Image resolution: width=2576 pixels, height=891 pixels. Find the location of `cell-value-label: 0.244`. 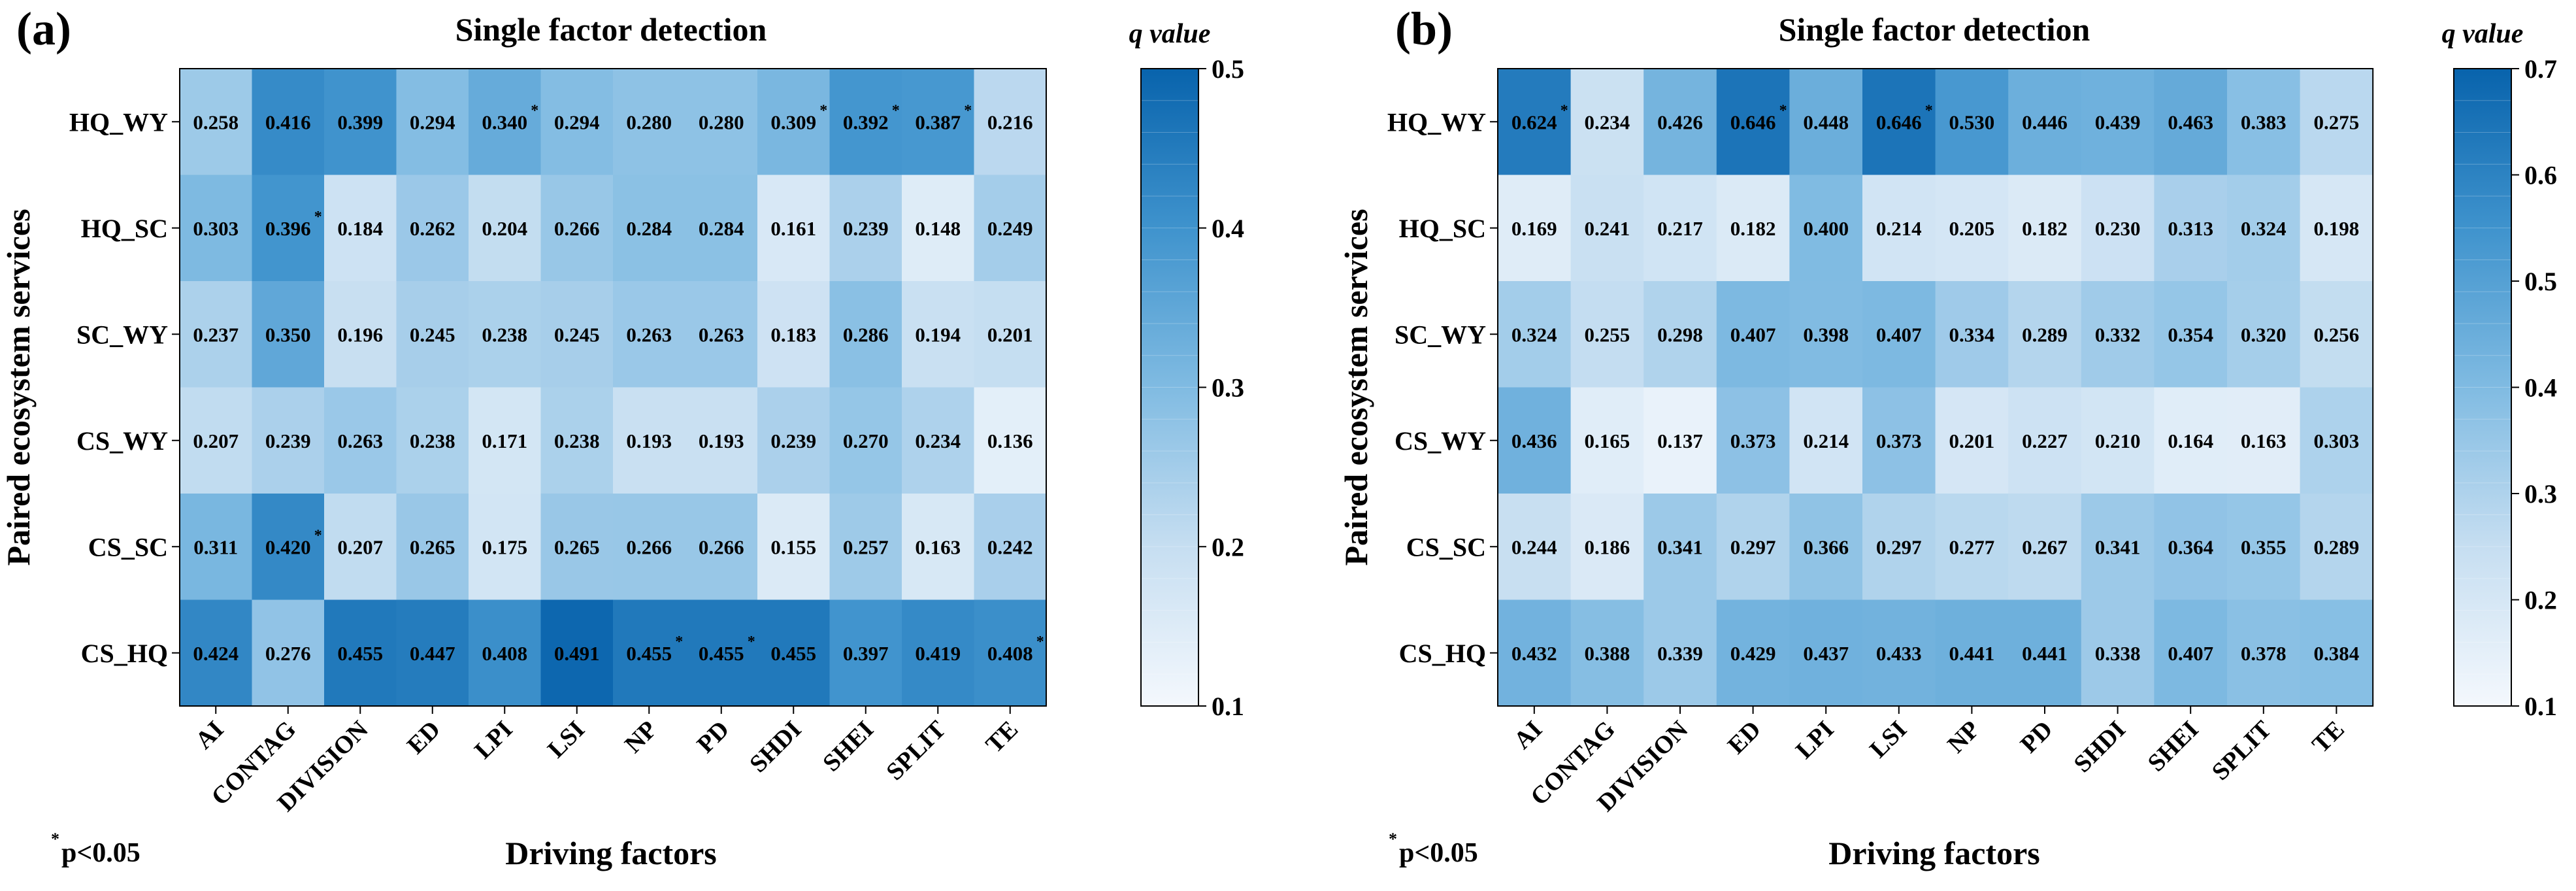

cell-value-label: 0.244 is located at coordinates (1534, 546).